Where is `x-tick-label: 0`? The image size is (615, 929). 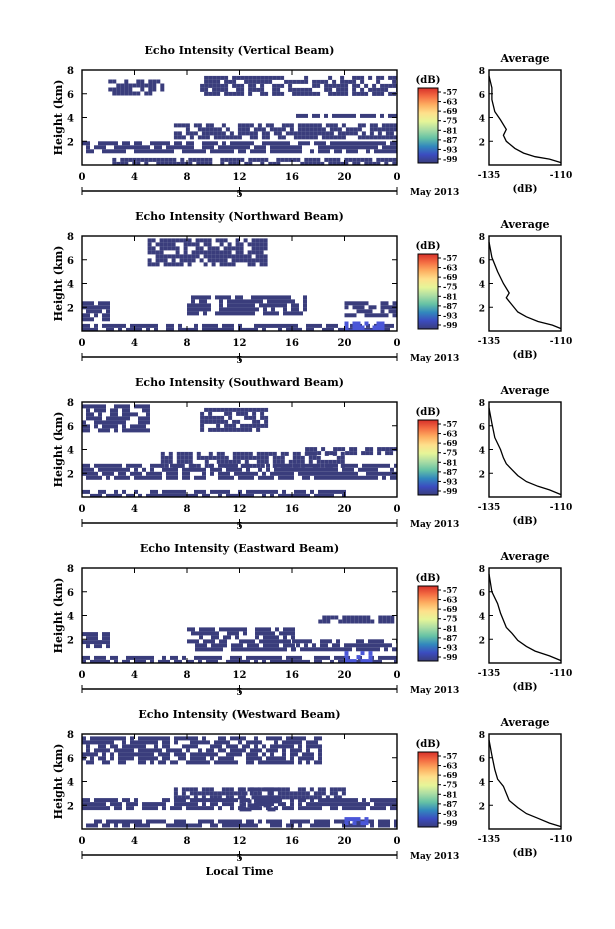 x-tick-label: 0 is located at coordinates (397, 841).